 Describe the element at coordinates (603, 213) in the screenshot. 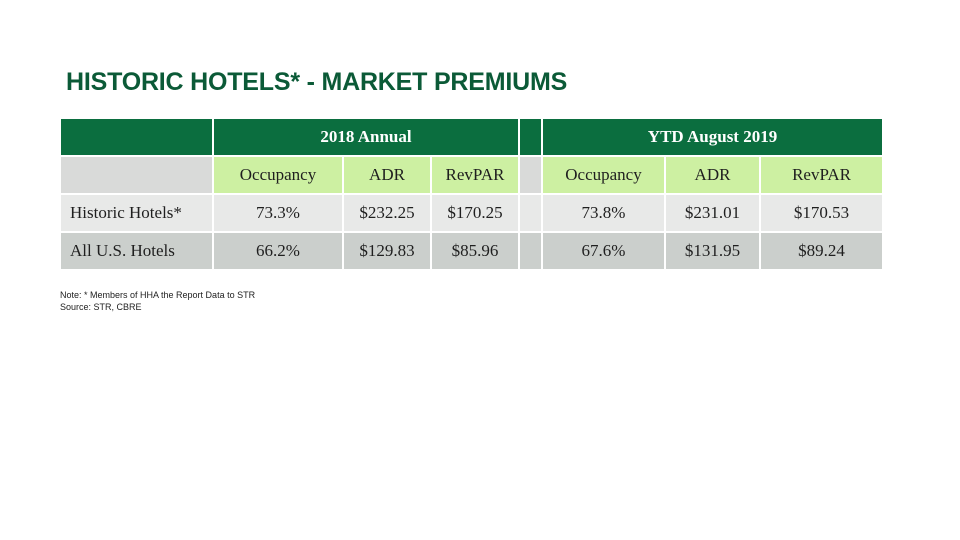

I see `historic-occupancy-ytd: 73.8%` at that location.